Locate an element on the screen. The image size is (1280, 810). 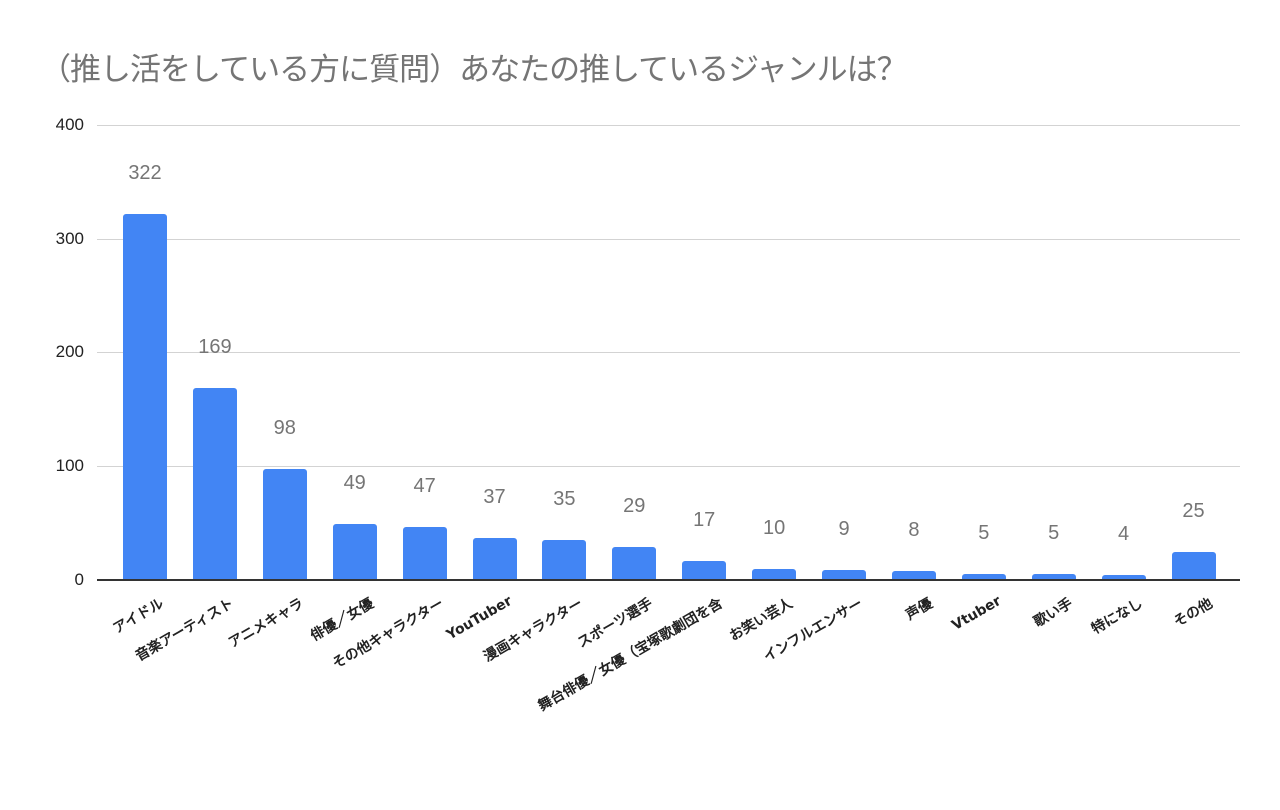
bar-value-label: 17 is located at coordinates (704, 519).